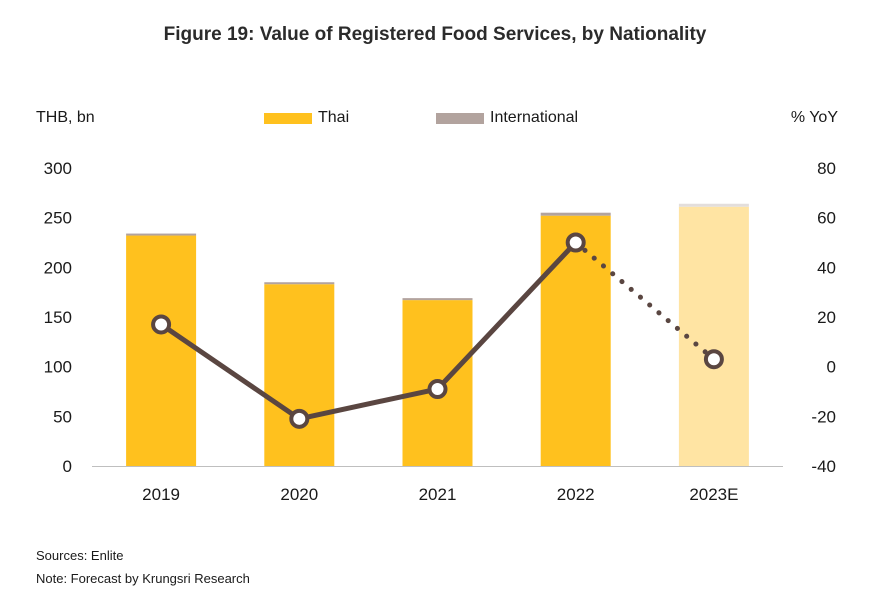  Describe the element at coordinates (460, 118) in the screenshot. I see `legend-swatch-international` at that location.